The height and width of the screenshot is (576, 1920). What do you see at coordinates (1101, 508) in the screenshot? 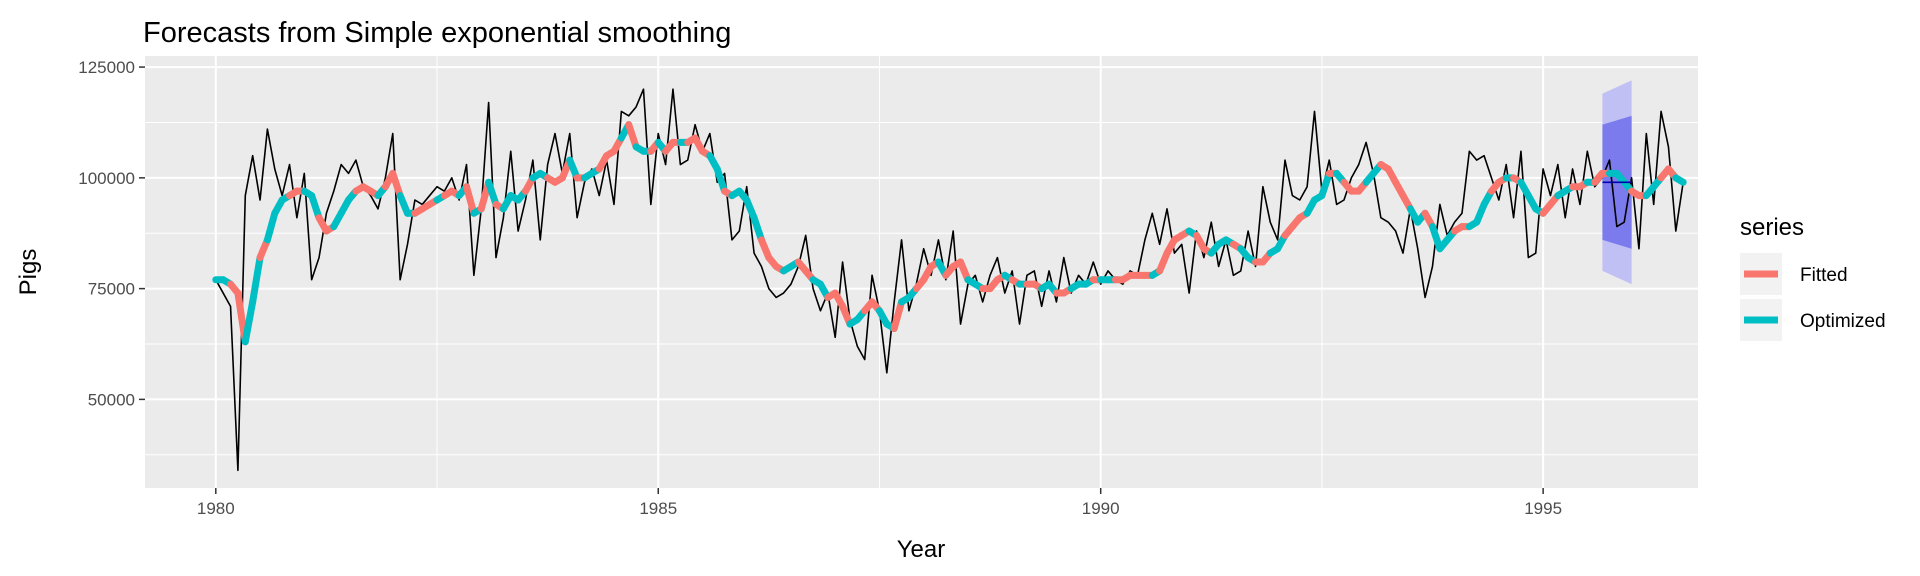
I see `x-tick-label: 1990` at bounding box center [1101, 508].